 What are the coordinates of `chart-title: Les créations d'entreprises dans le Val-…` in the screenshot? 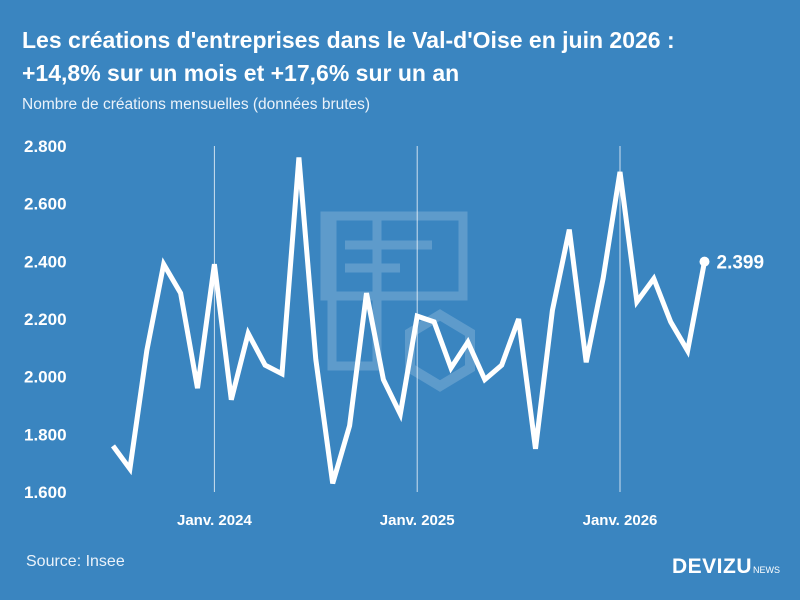 It's located at (402, 57).